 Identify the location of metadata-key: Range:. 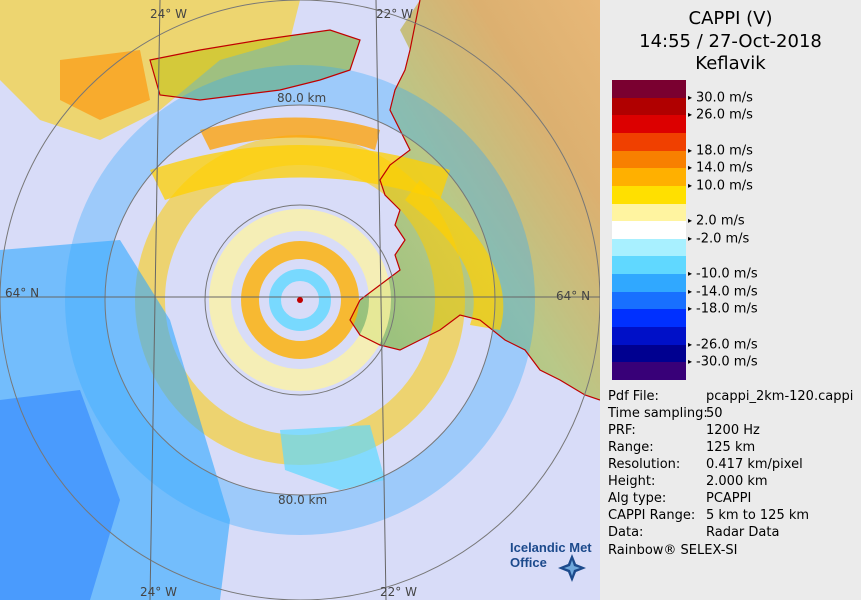
(631, 447).